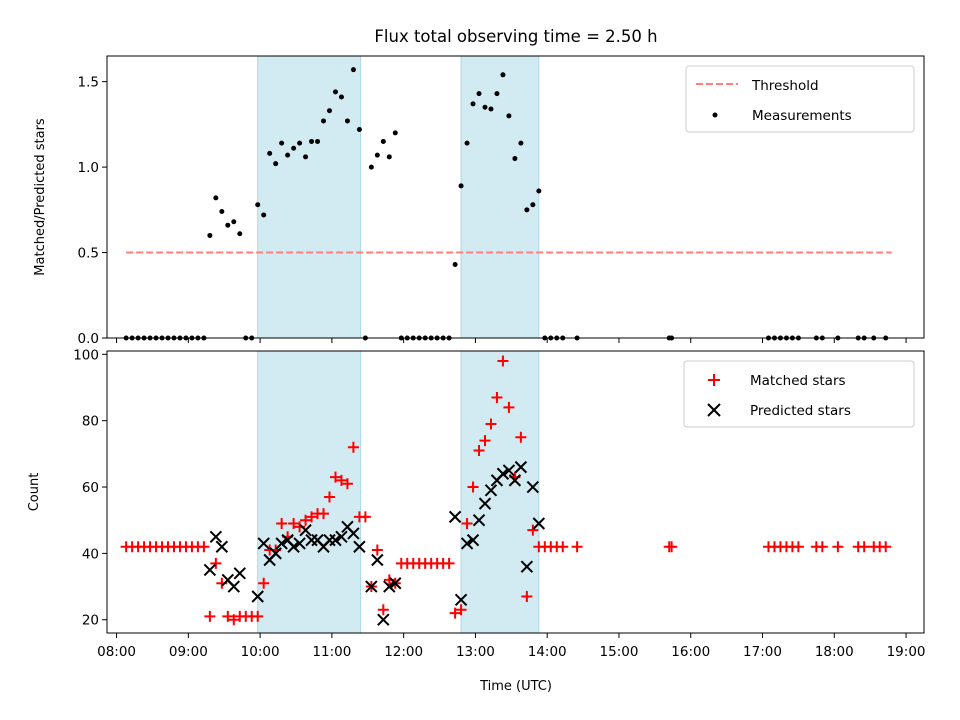 The height and width of the screenshot is (720, 960). I want to click on predicted-legend-swatch, so click(714, 410).